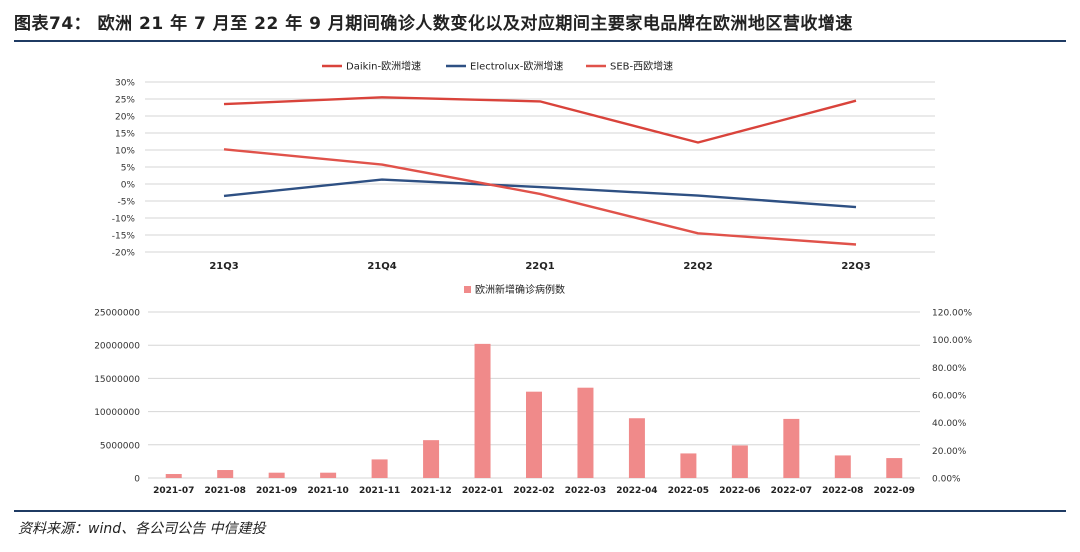  I want to click on line-chart-x-tick: 21Q3, so click(223, 266).